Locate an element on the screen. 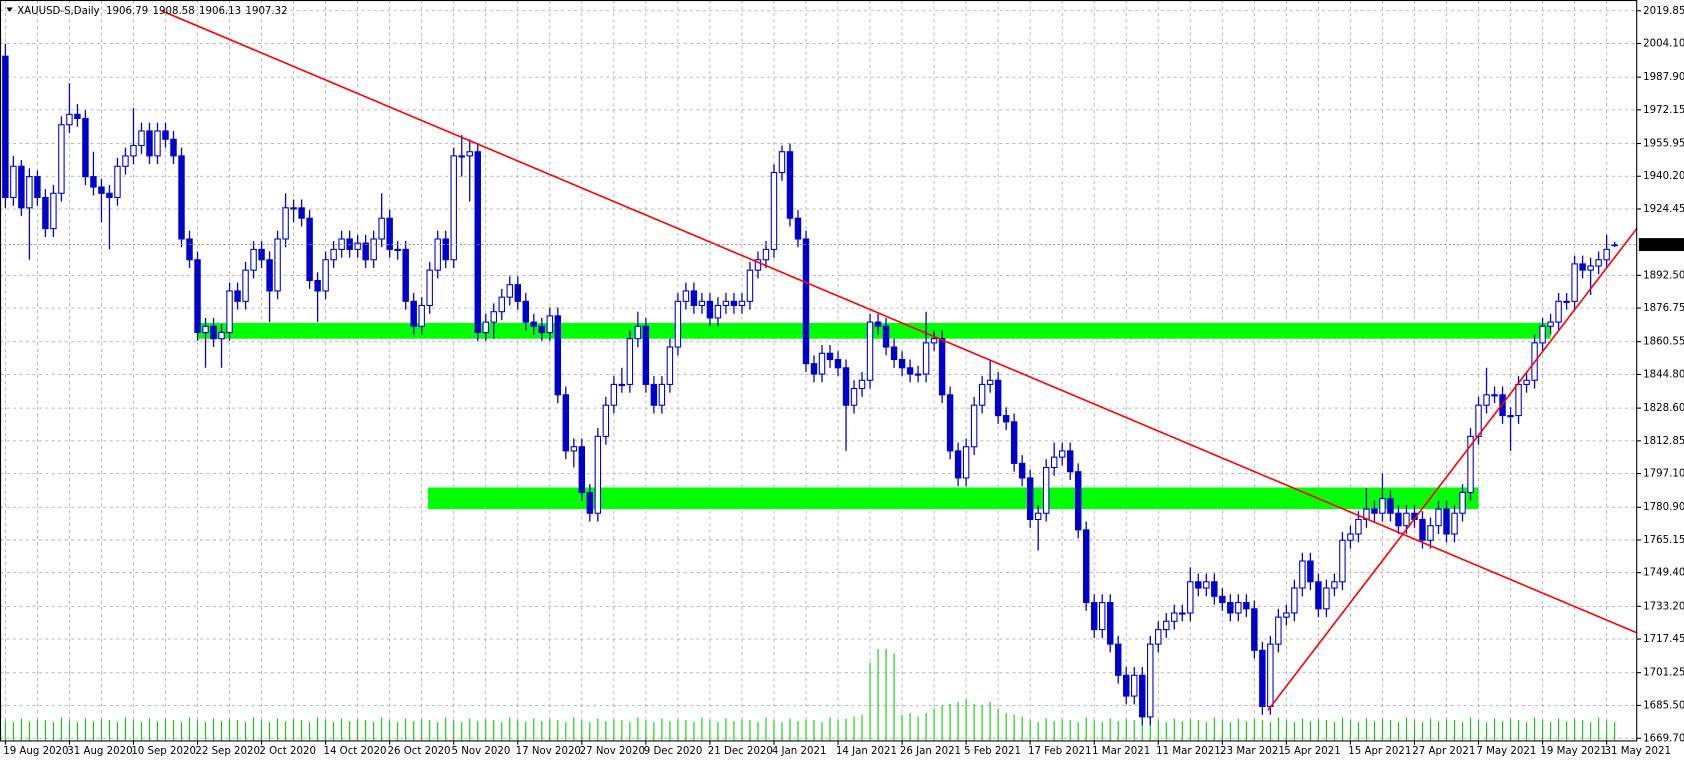  x-tick-label: 2 Oct 2020 is located at coordinates (287, 751).